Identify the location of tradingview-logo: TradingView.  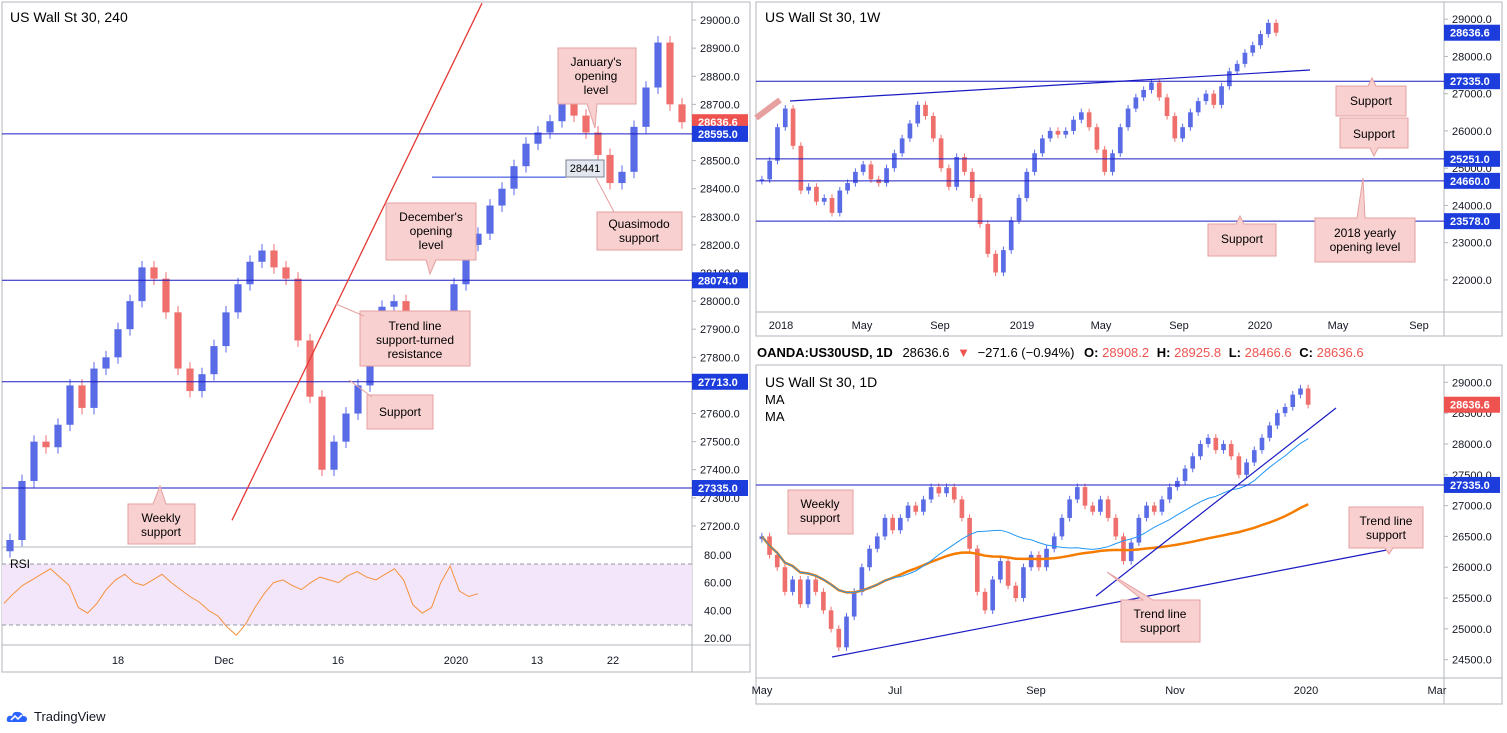
(56, 716).